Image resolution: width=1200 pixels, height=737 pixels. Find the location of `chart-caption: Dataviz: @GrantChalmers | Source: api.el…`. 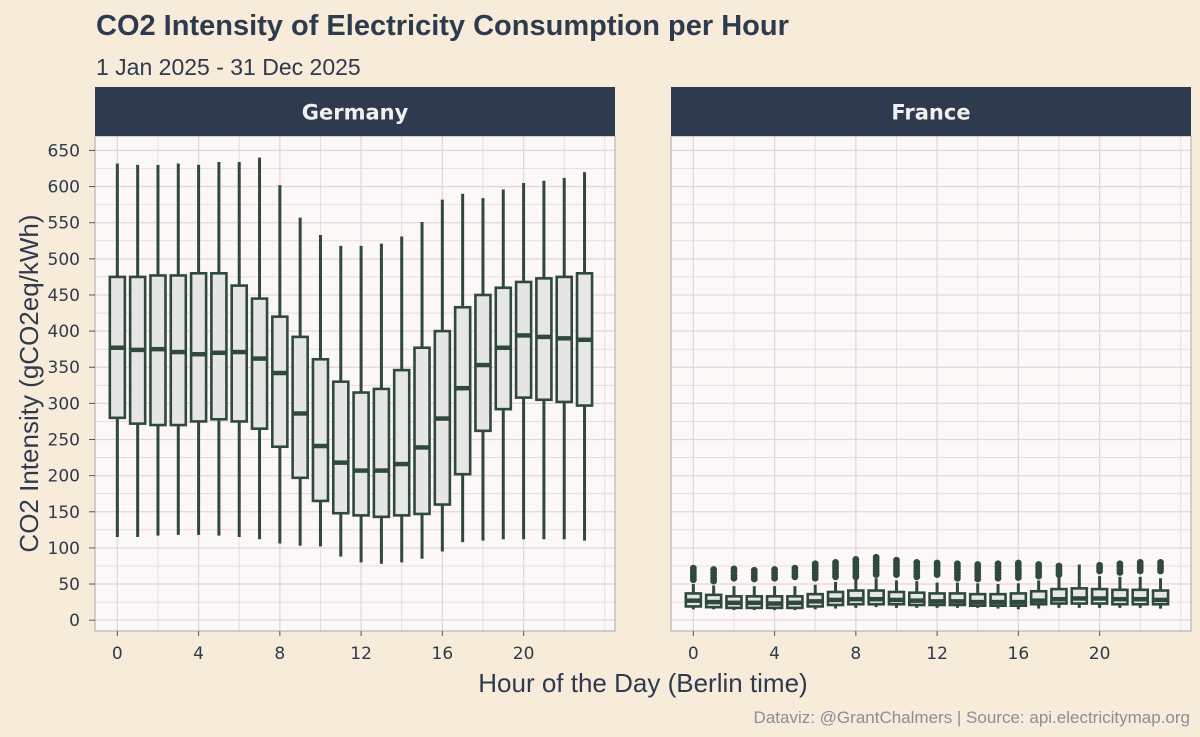

chart-caption: Dataviz: @GrantChalmers | Source: api.el… is located at coordinates (971, 717).